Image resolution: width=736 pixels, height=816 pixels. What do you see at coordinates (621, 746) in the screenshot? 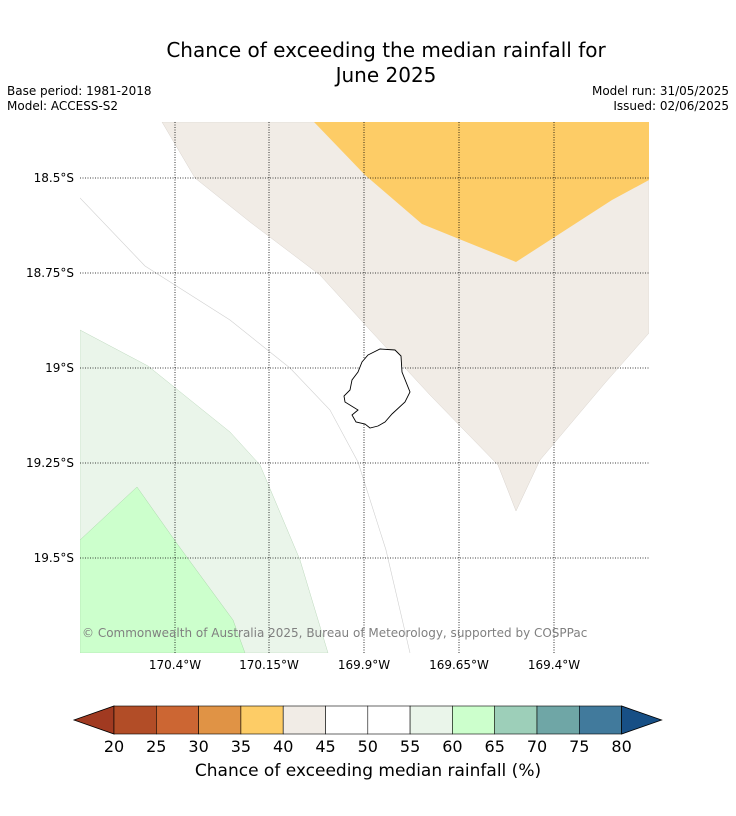
I see `colorbar-tick-label: 80` at bounding box center [621, 746].